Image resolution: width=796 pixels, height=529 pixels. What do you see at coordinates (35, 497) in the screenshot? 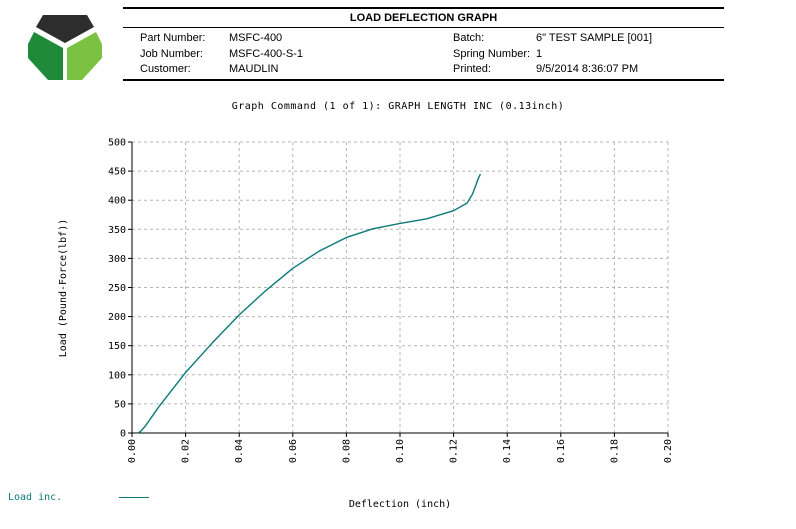
I see `legend-label: Load inc.` at bounding box center [35, 497].